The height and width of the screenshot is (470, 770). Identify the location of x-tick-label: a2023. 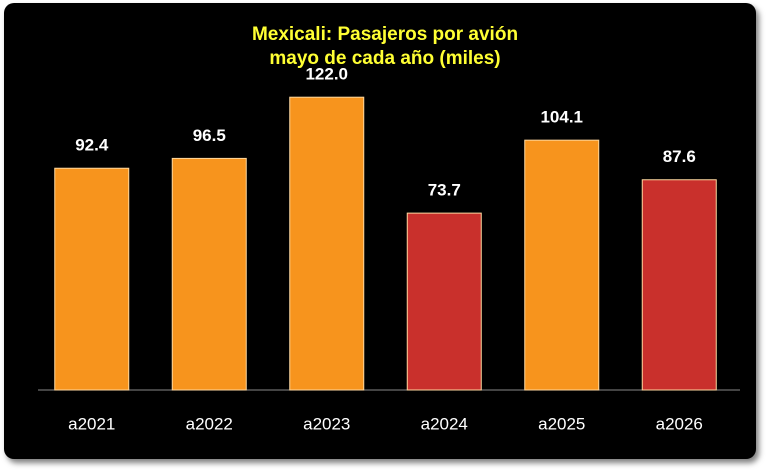
(326, 423).